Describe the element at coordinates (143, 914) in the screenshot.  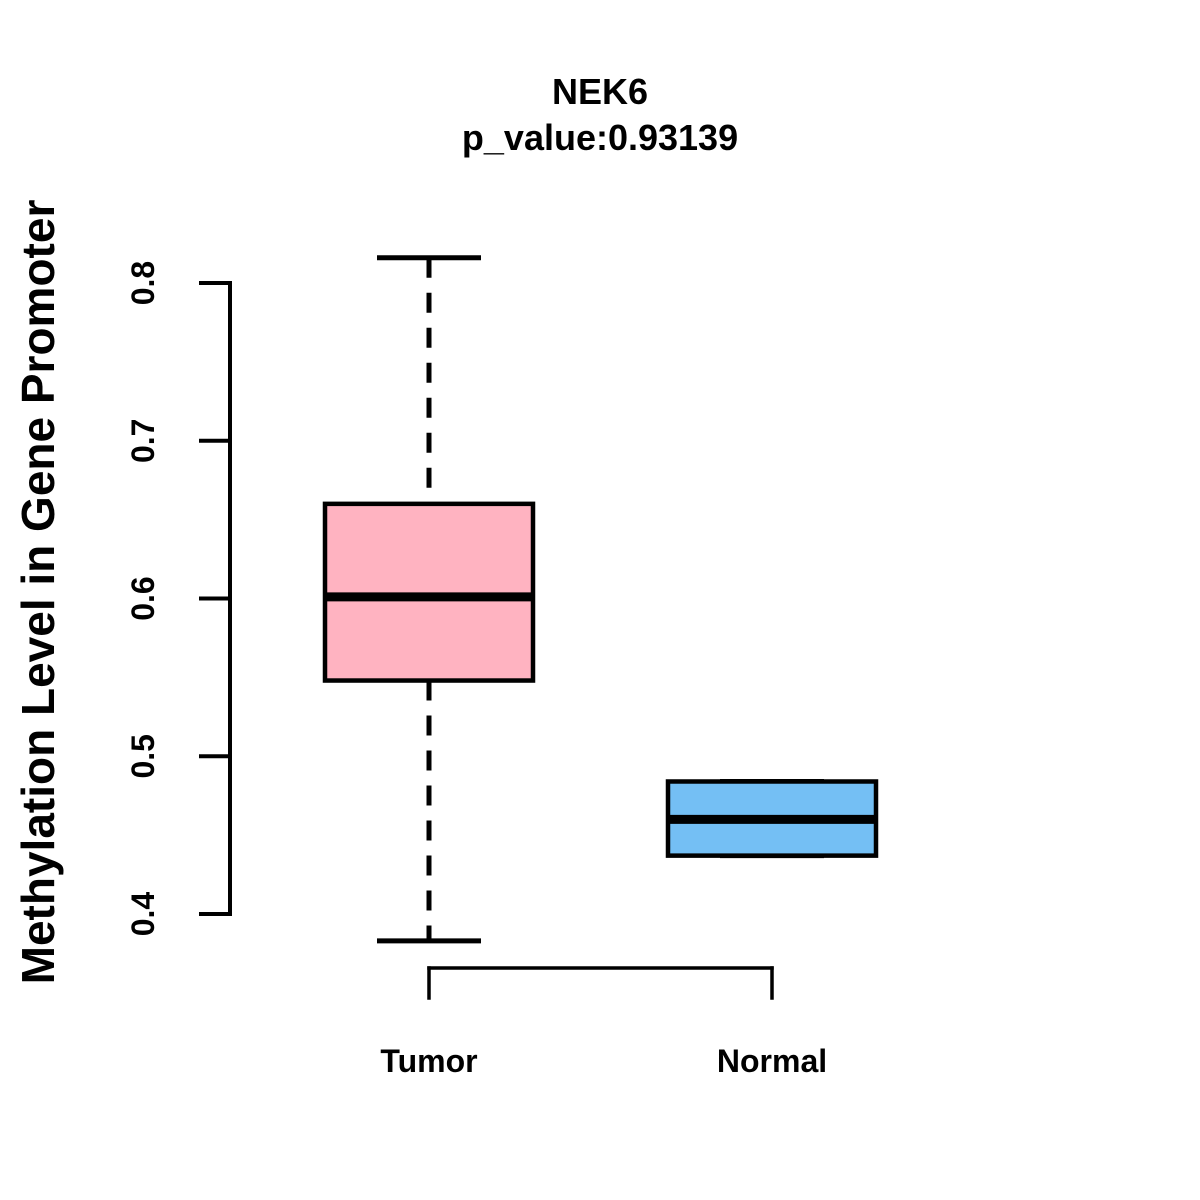
I see `y-axis-tick-label: 0.4` at that location.